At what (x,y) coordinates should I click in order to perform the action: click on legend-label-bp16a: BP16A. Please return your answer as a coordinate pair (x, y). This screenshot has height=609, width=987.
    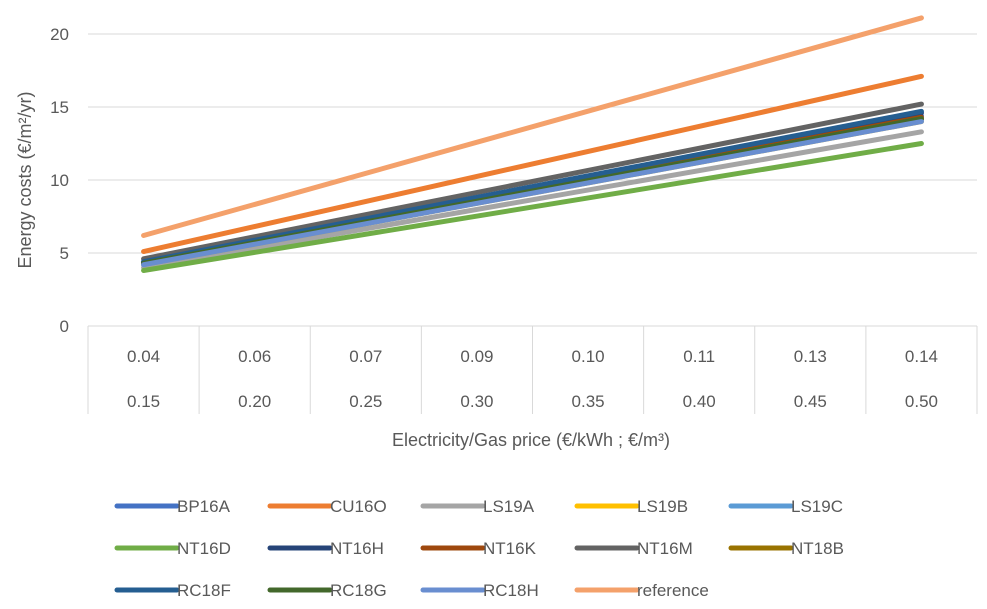
    Looking at the image, I should click on (204, 506).